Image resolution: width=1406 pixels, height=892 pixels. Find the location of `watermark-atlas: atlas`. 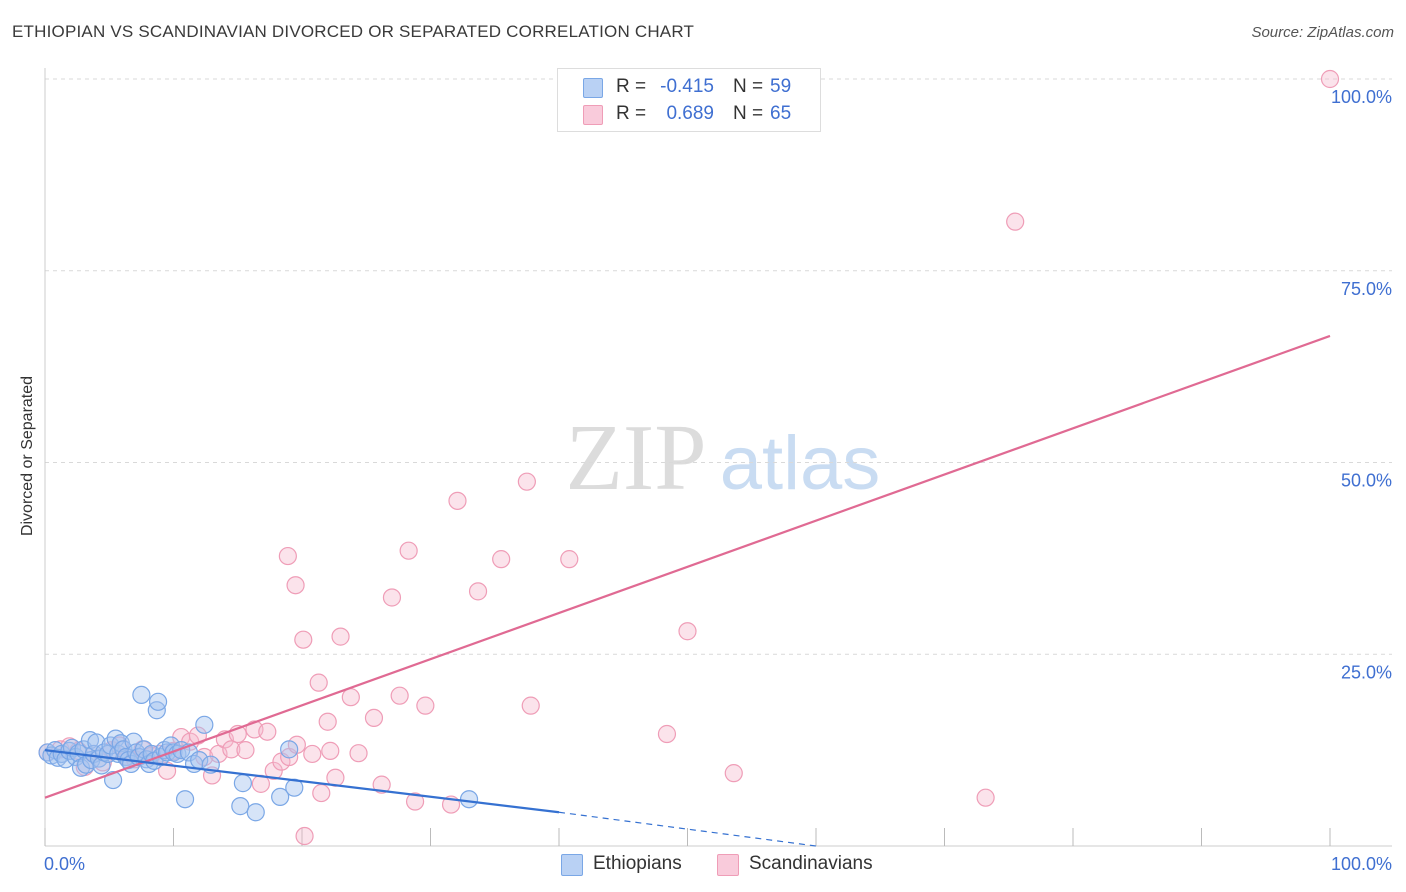

watermark-atlas: atlas is located at coordinates (800, 463).